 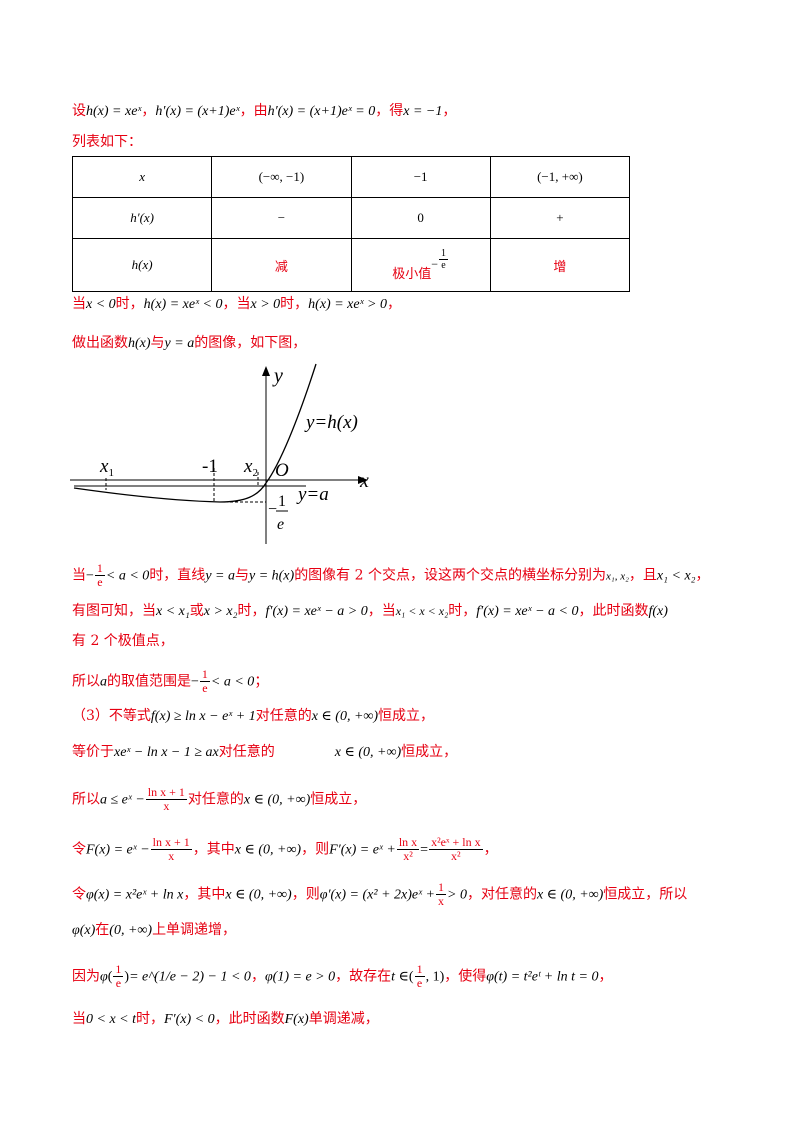 What do you see at coordinates (246, 752) in the screenshot?
I see `text: 对任意的` at bounding box center [246, 752].